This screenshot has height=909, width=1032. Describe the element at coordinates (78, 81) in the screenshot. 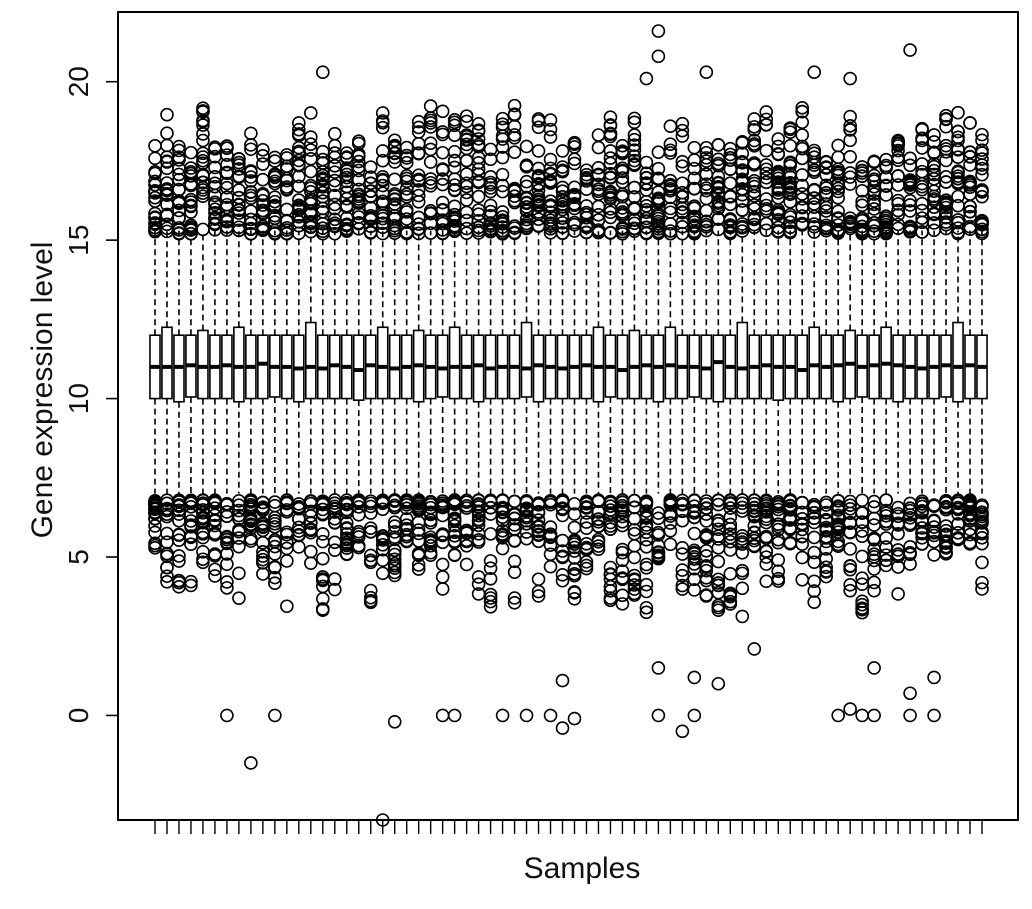

I see `y-tick-label: 20` at that location.